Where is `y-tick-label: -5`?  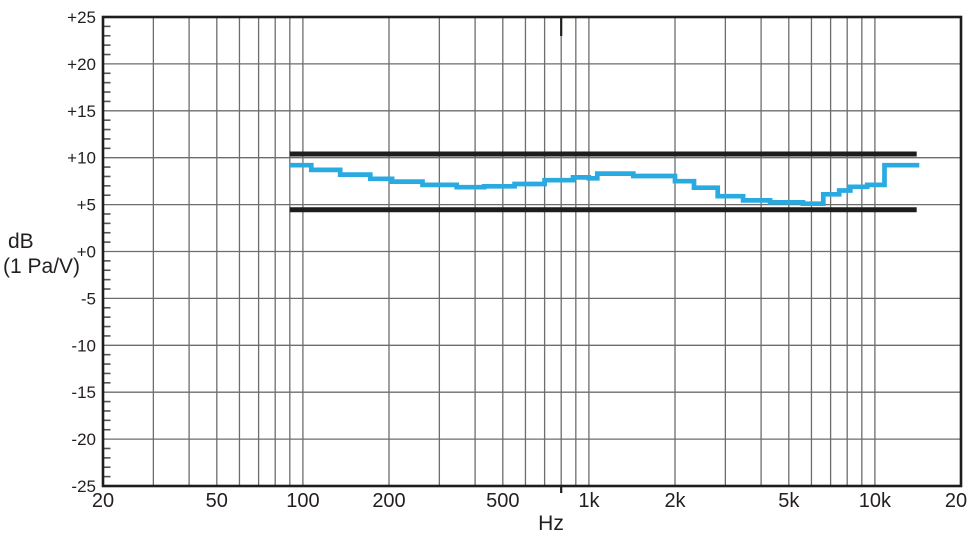 y-tick-label: -5 is located at coordinates (88, 298).